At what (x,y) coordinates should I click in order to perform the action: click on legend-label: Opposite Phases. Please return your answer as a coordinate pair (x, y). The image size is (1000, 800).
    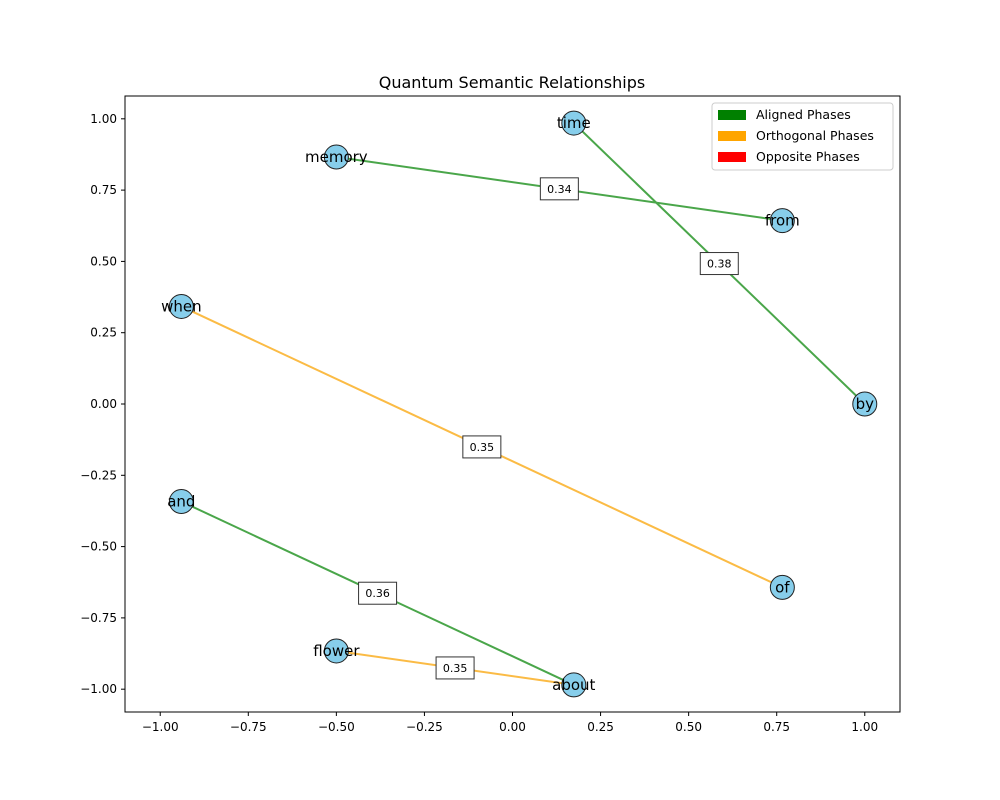
    Looking at the image, I should click on (808, 156).